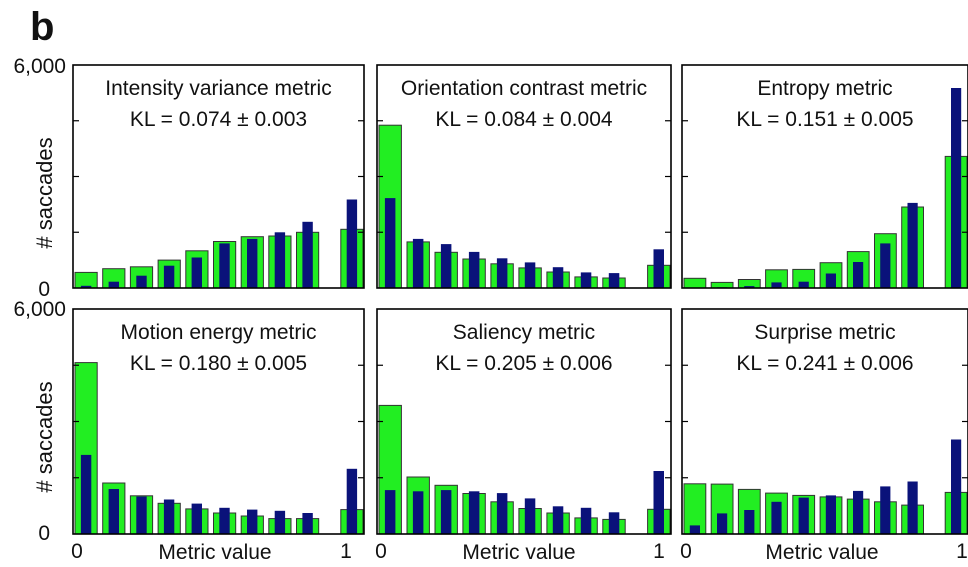  I want to click on surprise-metric-title: Surprise metric, so click(824, 332).